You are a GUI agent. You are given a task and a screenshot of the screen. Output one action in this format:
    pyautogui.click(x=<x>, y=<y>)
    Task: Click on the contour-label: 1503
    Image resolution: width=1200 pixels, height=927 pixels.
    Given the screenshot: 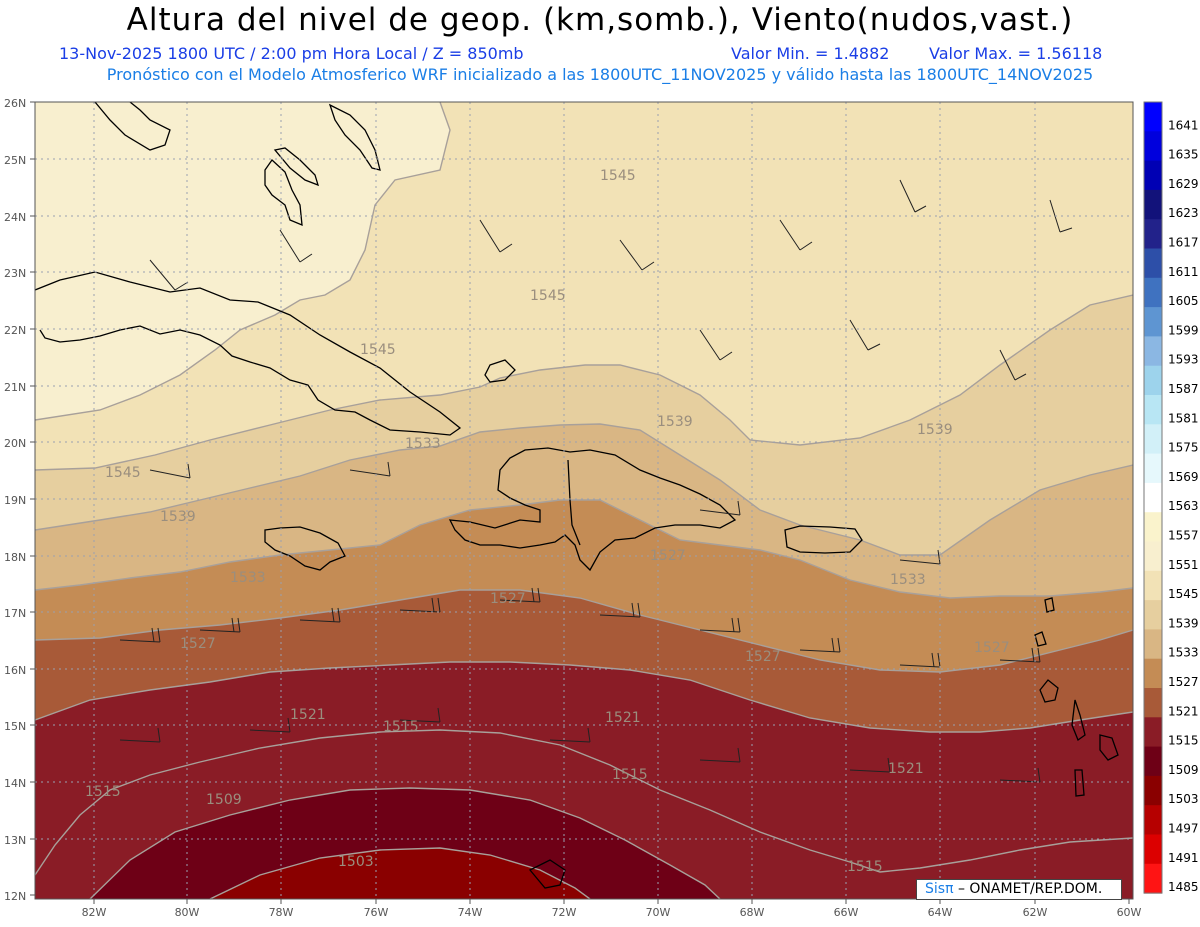 What is the action you would take?
    pyautogui.click(x=356, y=862)
    